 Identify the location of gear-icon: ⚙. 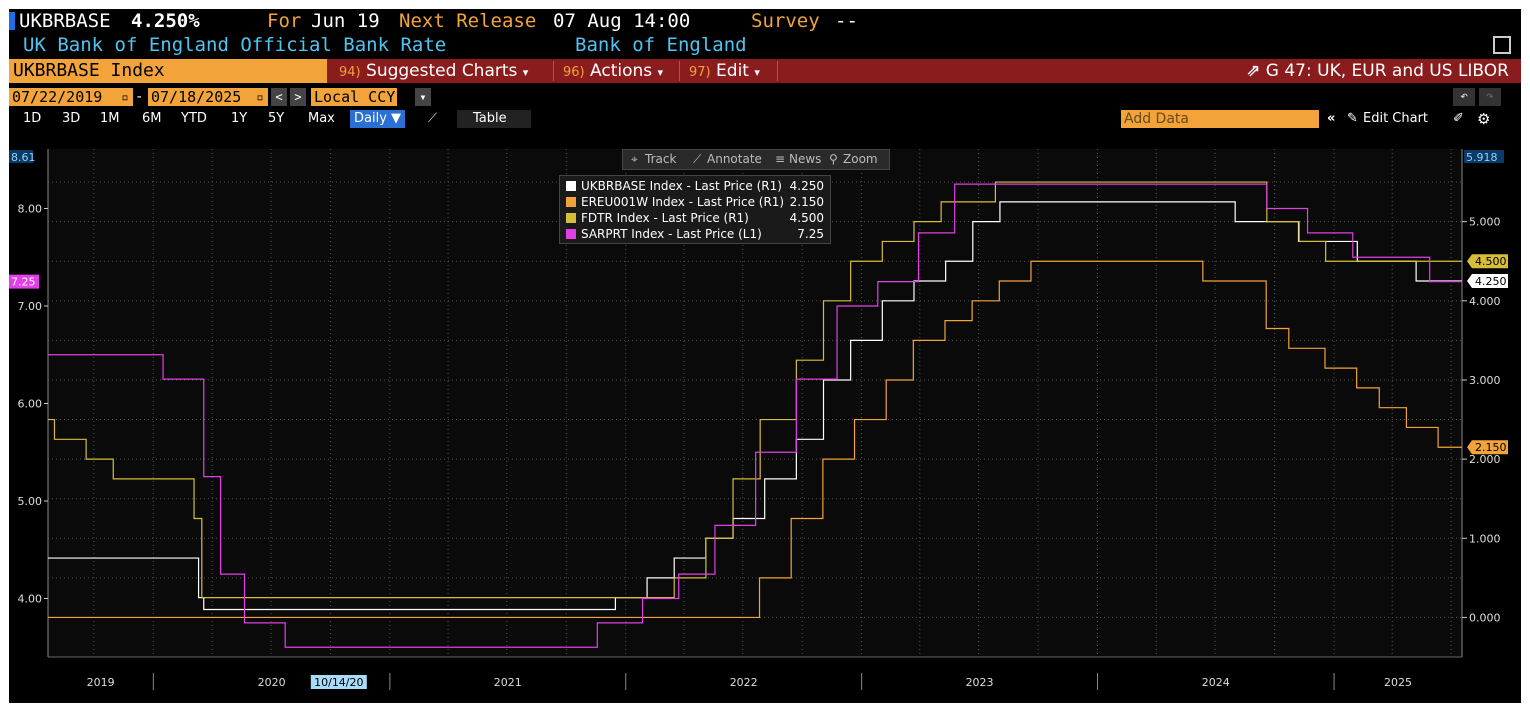
(1484, 119).